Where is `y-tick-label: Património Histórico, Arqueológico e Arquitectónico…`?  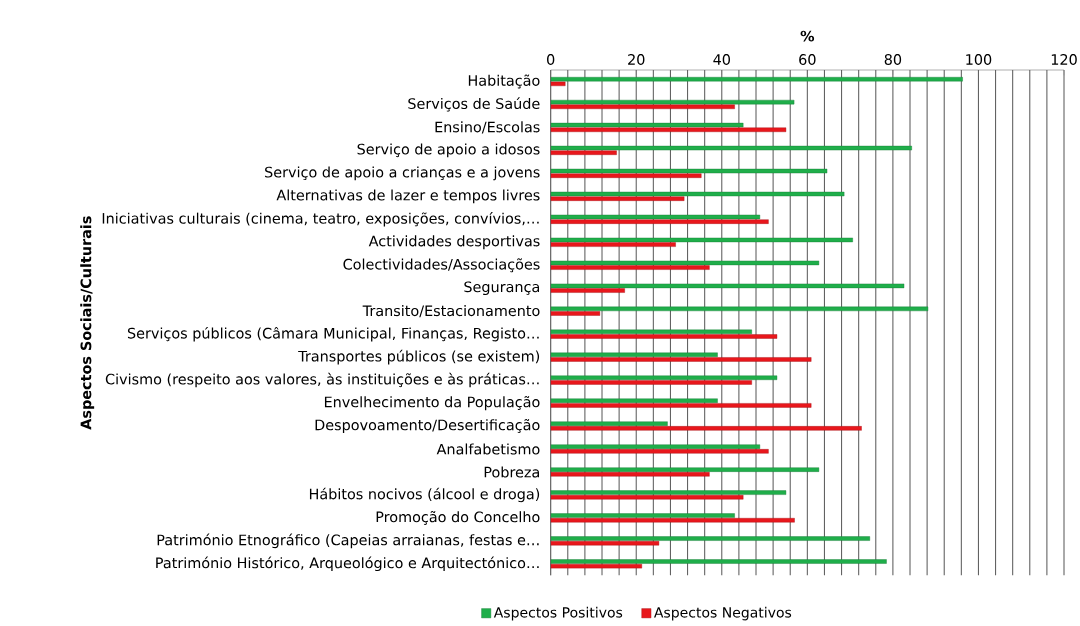 y-tick-label: Património Histórico, Arqueológico e Arquitectónico… is located at coordinates (347, 564).